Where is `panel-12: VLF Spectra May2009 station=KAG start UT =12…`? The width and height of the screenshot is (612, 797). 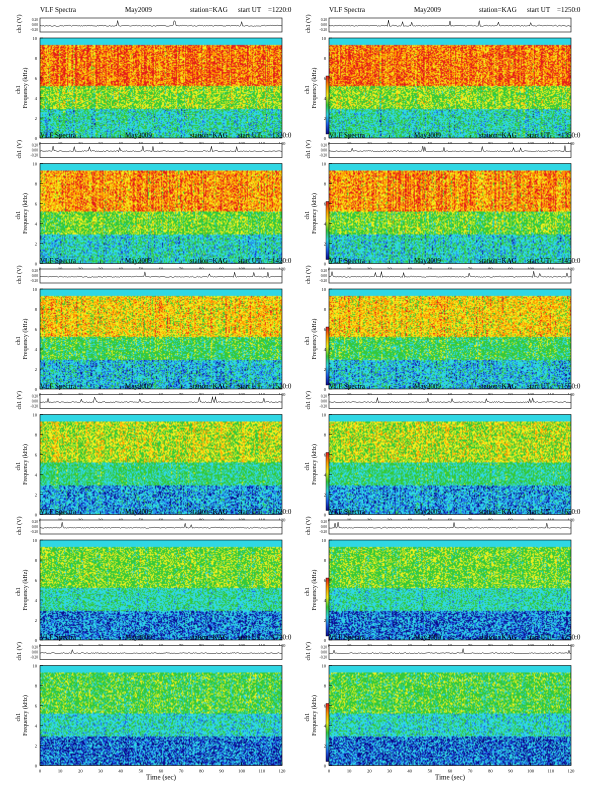
panel-12: VLF Spectra May2009 station=KAG start UT =12… is located at coordinates (443, 708).